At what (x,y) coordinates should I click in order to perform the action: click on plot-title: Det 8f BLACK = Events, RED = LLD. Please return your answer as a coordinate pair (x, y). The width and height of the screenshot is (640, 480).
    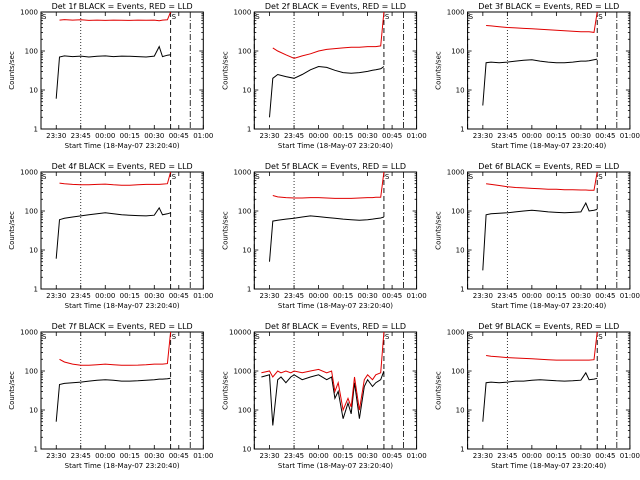
    Looking at the image, I should click on (335, 326).